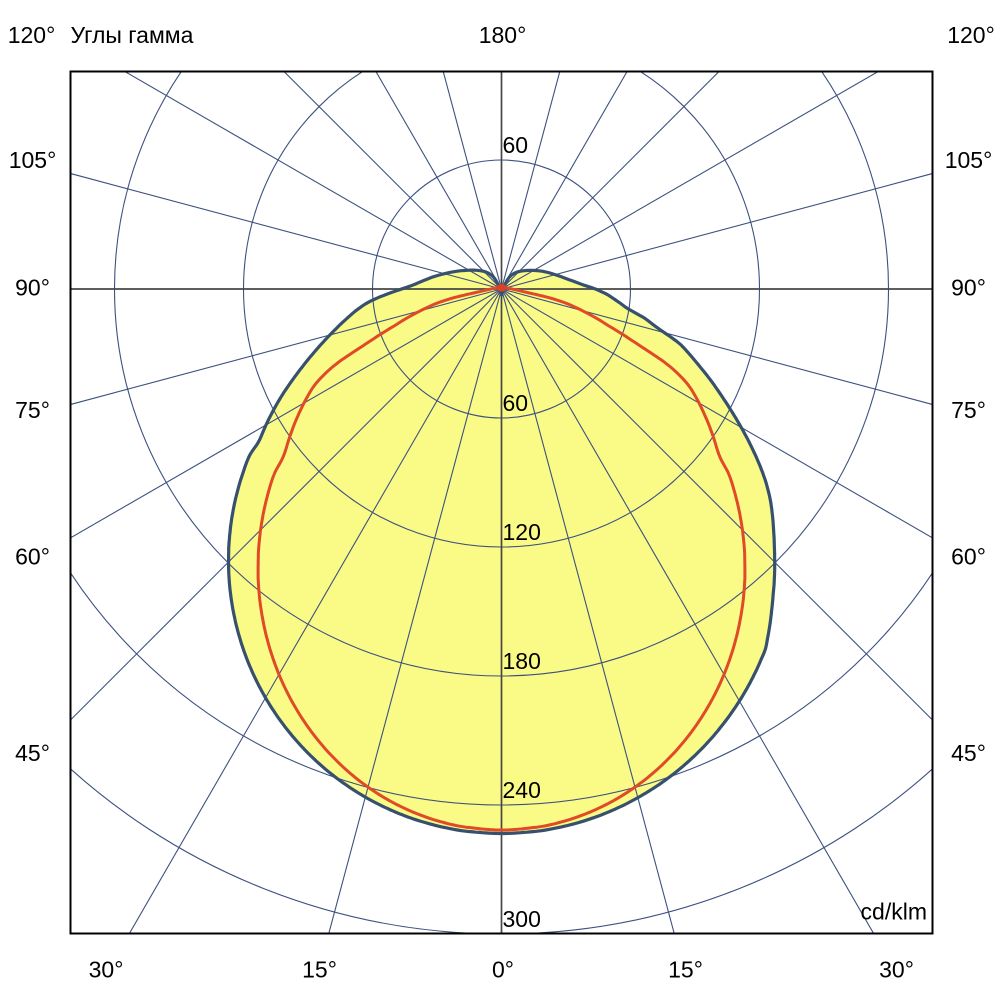 This screenshot has height=1000, width=1000. Describe the element at coordinates (132, 35) in the screenshot. I see `svg-text: Углы гамма` at that location.